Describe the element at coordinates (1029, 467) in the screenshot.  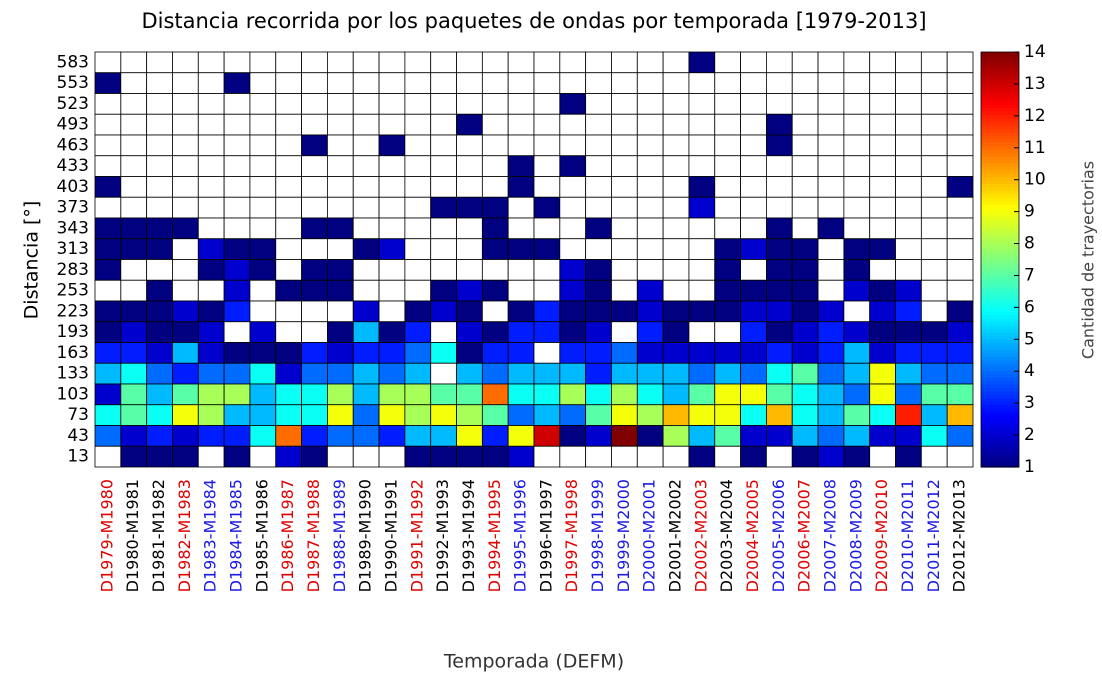
I see `colorbar-tick-label: 1` at that location.